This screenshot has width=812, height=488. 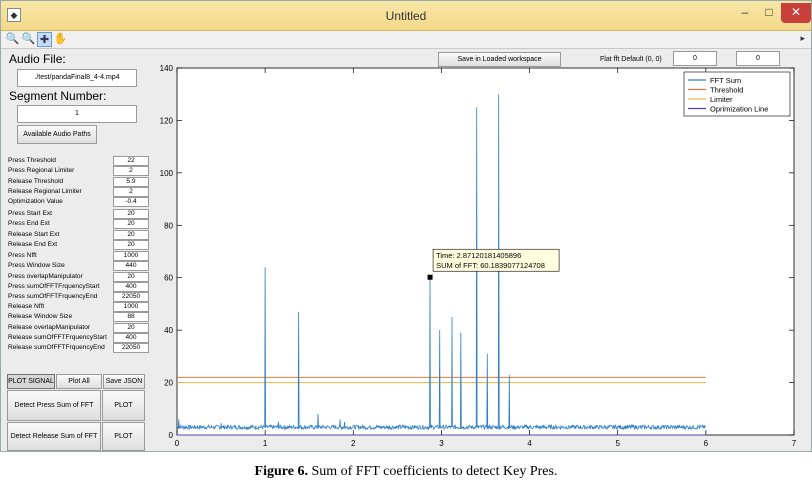 I want to click on y-tick-label: 0, so click(x=171, y=435).